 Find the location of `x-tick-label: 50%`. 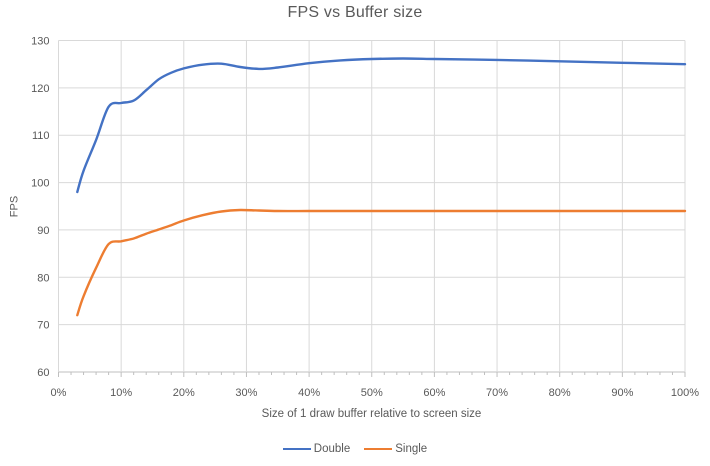

x-tick-label: 50% is located at coordinates (372, 393).